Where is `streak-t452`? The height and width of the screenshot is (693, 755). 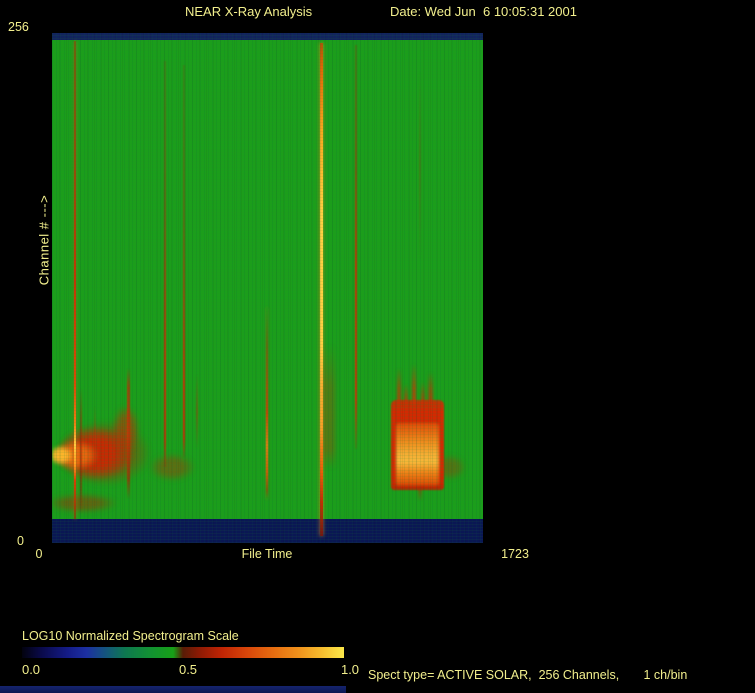 streak-t452 is located at coordinates (165, 264).